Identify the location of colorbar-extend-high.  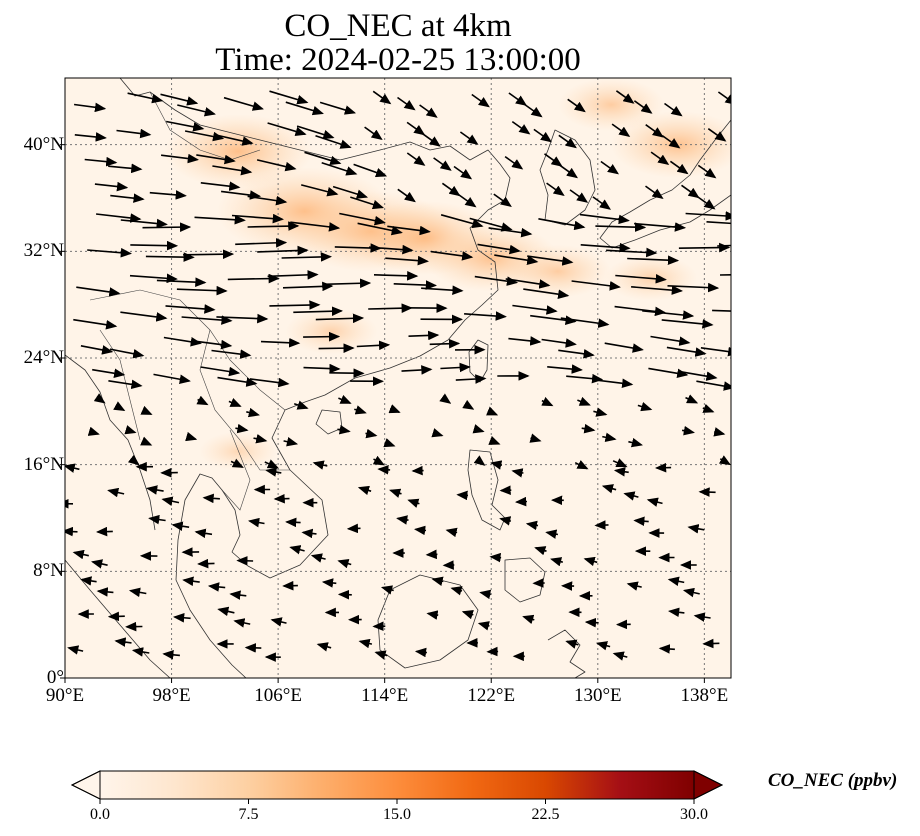
(708, 785).